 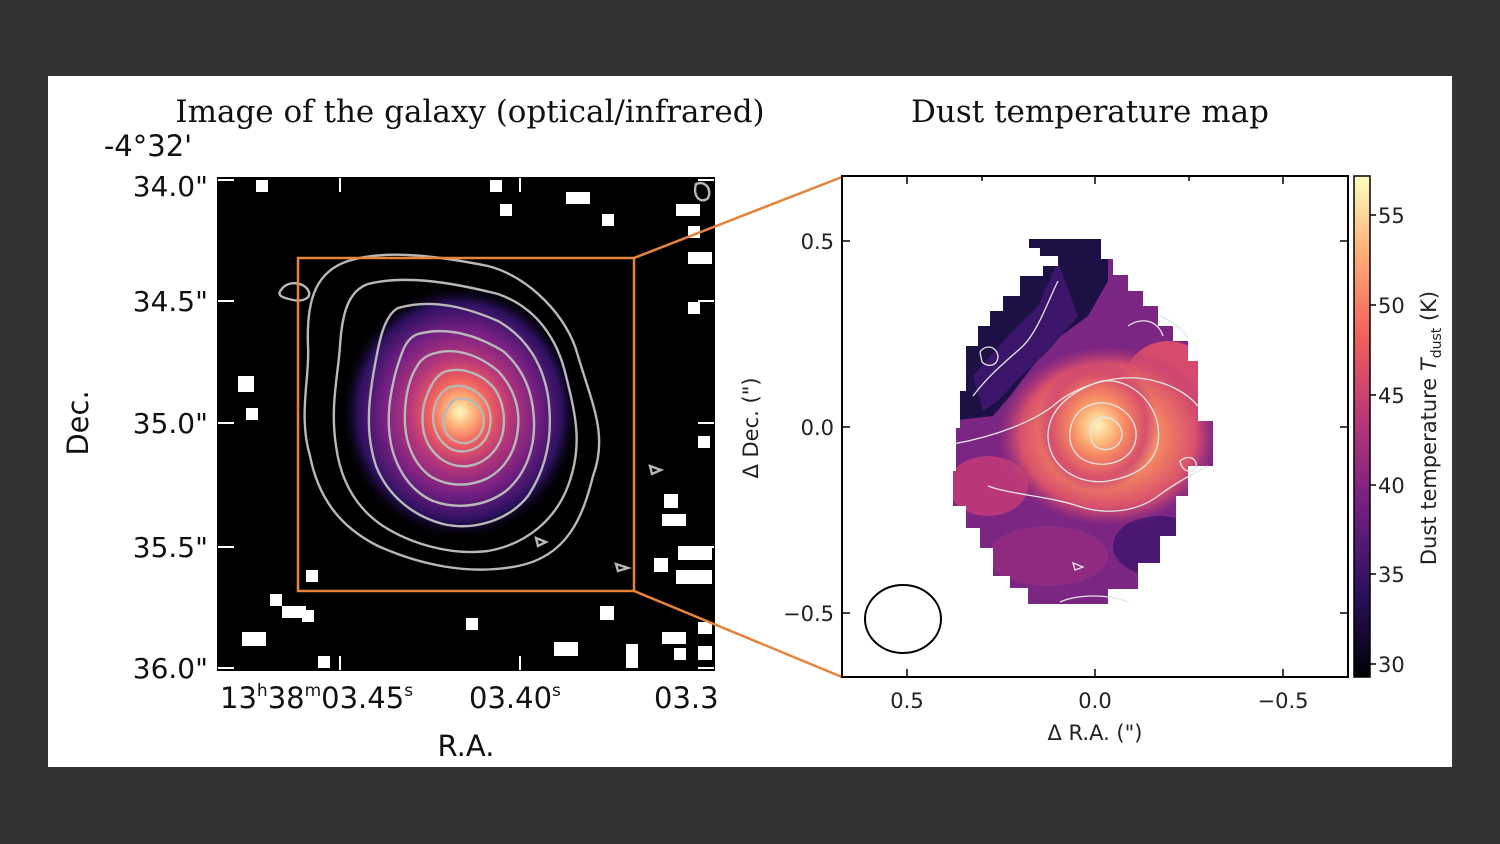 I want to click on right-x-tick-label: 0.5, so click(x=906, y=701).